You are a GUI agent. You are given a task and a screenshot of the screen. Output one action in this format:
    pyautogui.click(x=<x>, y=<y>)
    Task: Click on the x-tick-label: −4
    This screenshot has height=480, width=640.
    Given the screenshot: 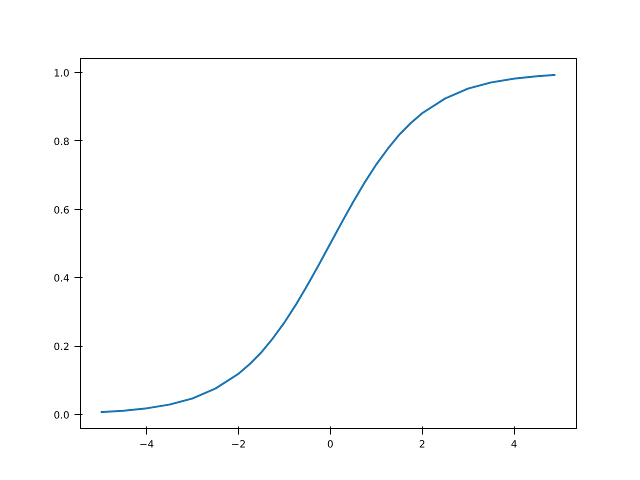 What is the action you would take?
    pyautogui.click(x=146, y=445)
    